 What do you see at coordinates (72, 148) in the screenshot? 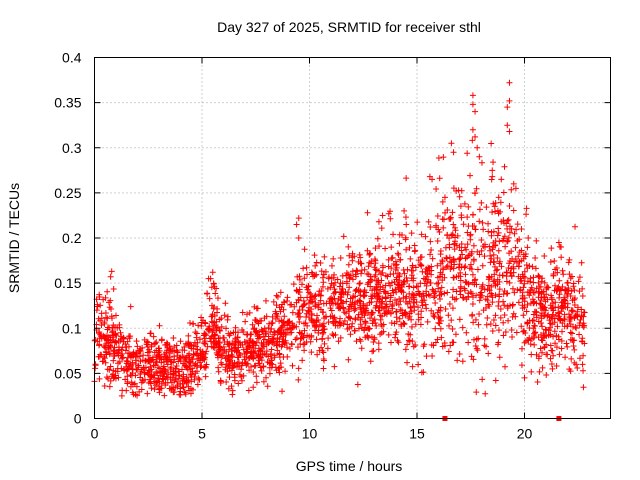
I see `y-tick-label: 0.3` at bounding box center [72, 148].